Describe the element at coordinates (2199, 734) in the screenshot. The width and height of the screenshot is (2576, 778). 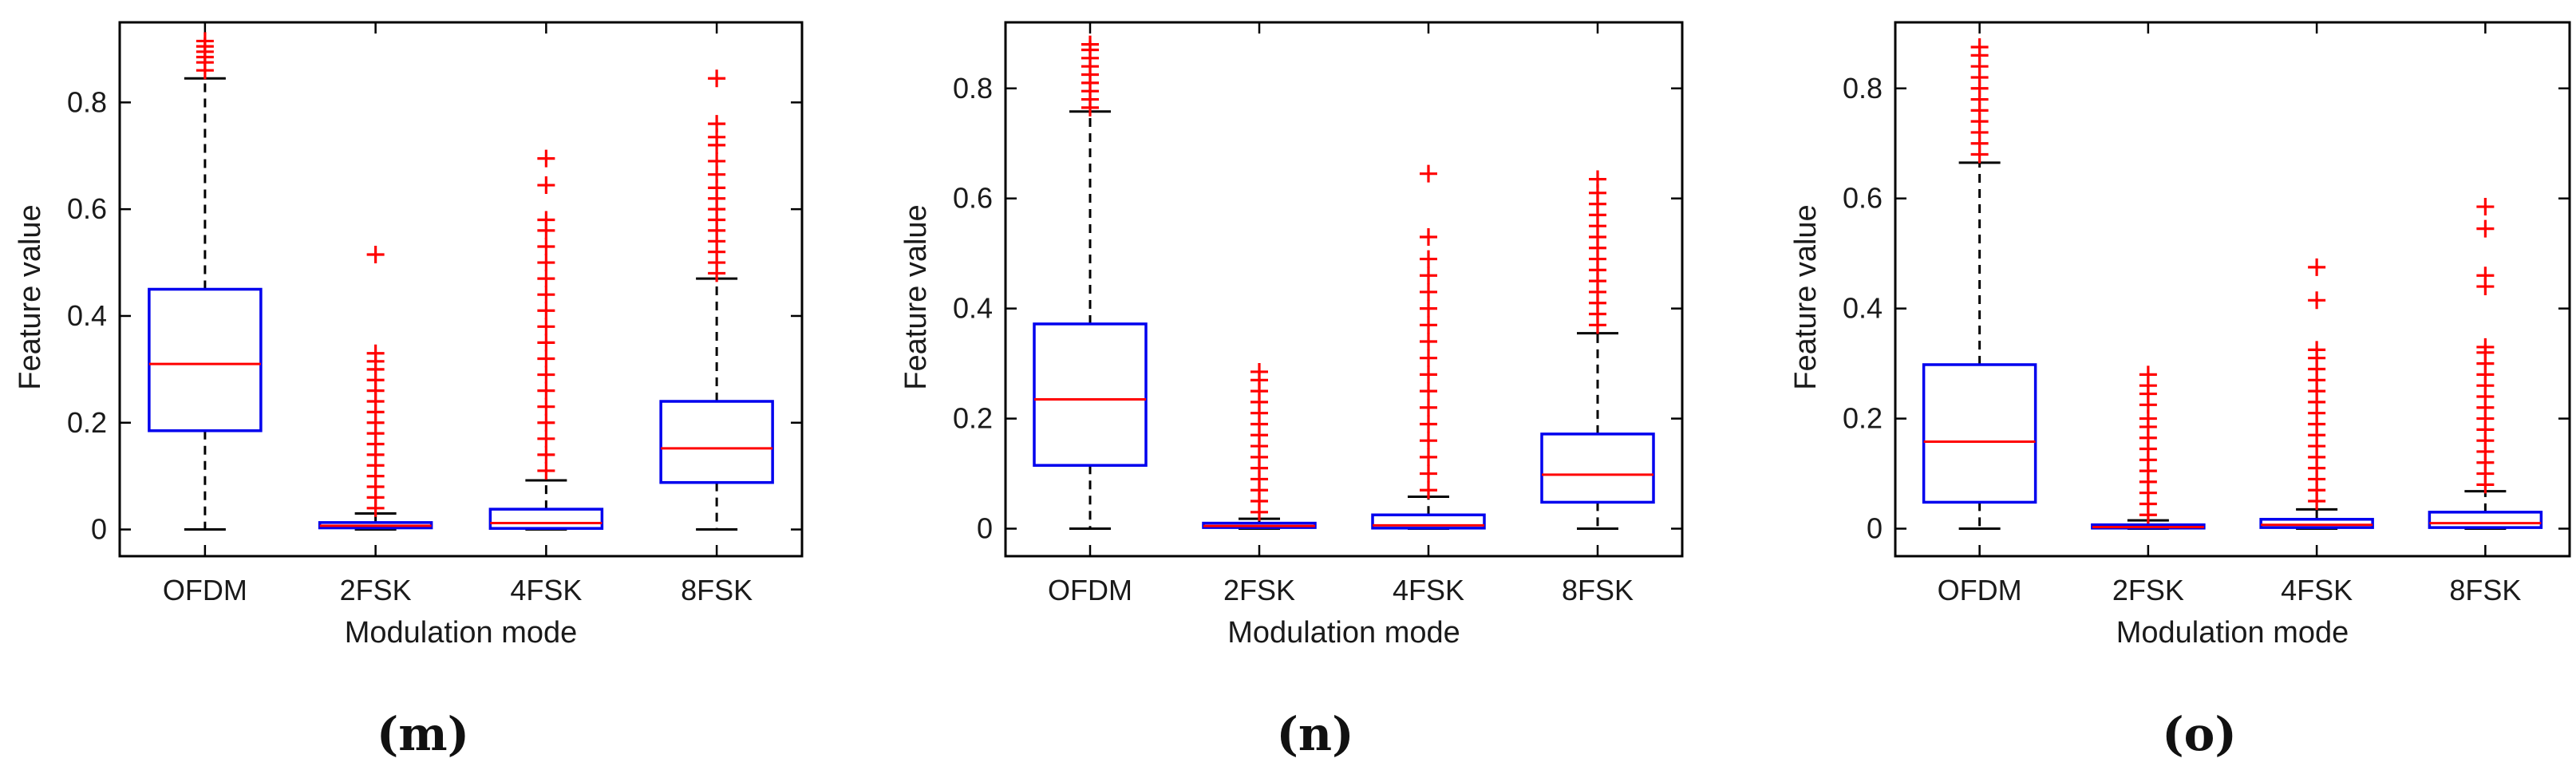
I see `panel-label: (o)` at that location.